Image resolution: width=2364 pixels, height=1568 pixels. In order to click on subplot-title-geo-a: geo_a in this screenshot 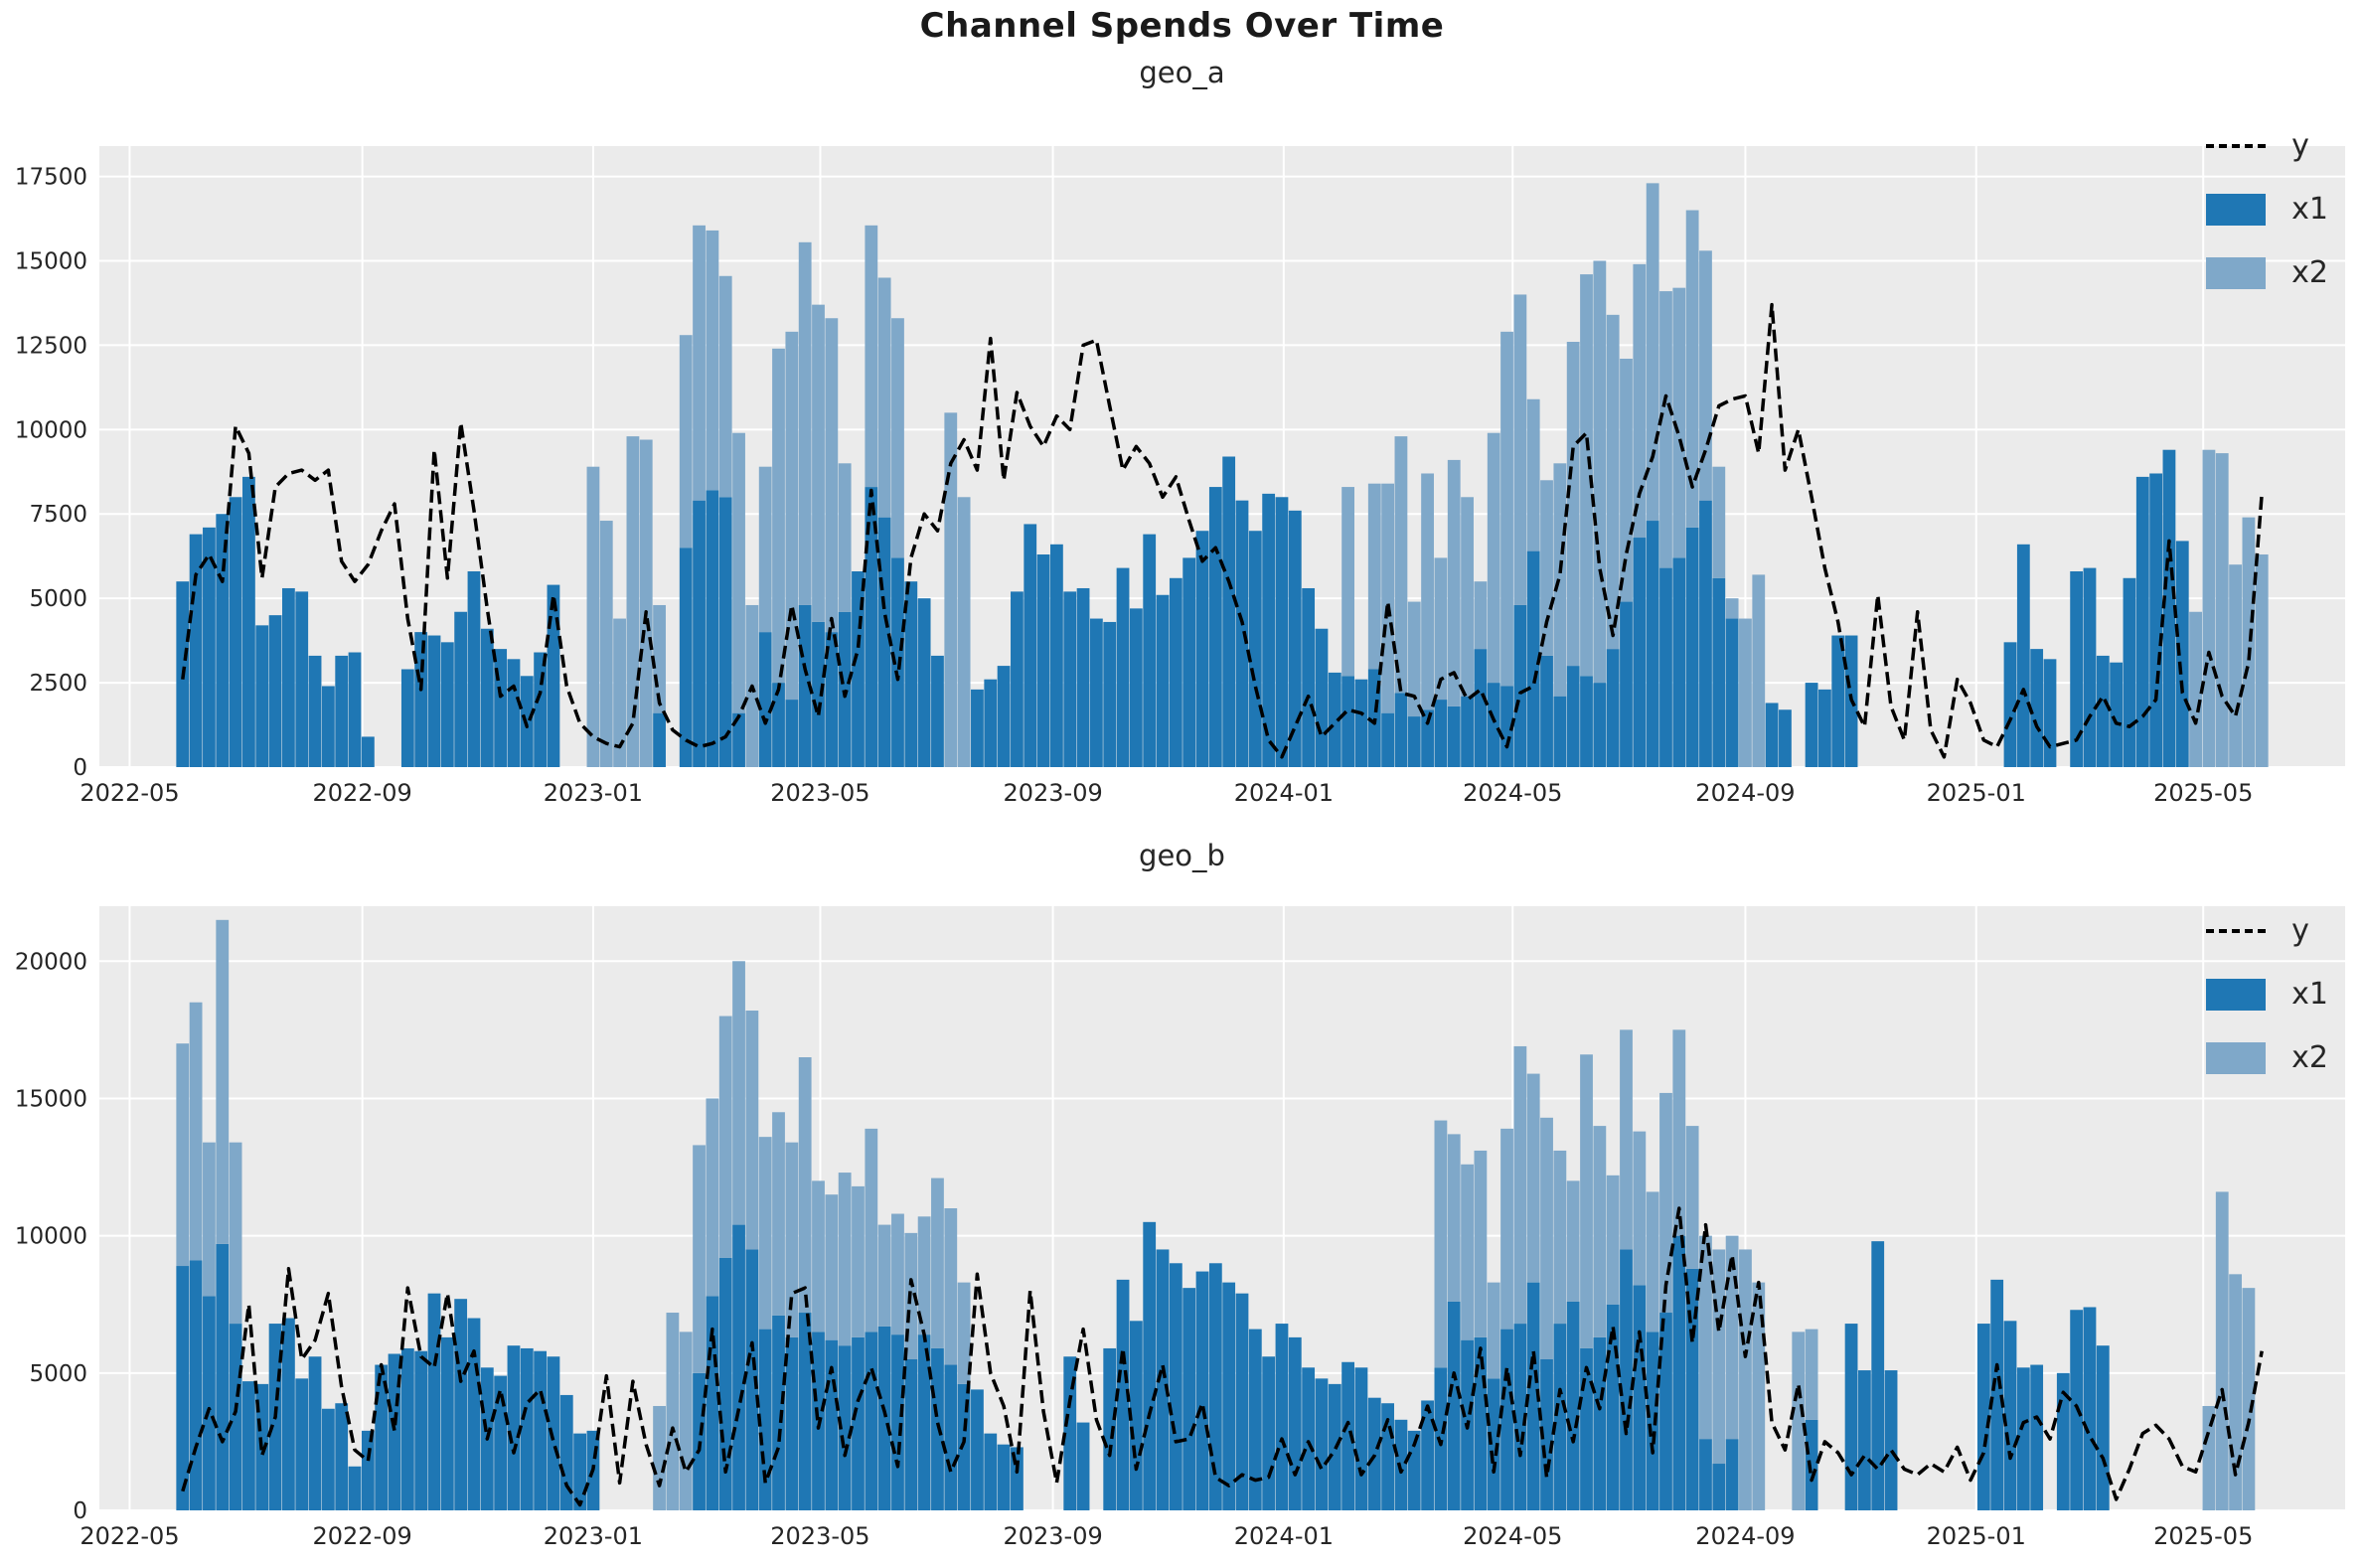, I will do `click(1182, 72)`.